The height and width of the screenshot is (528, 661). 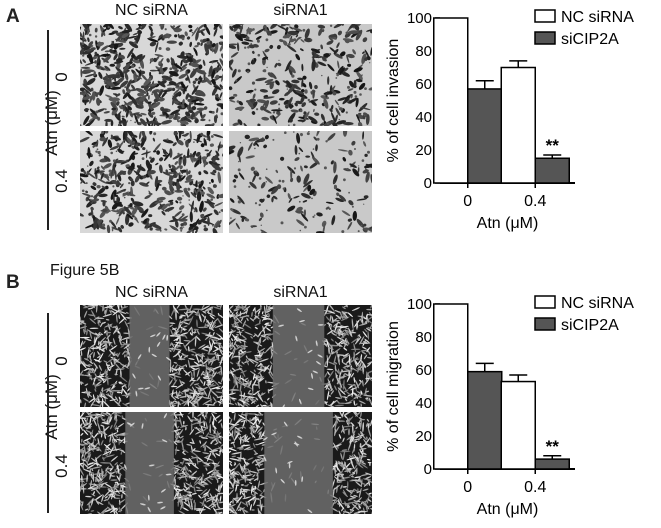 I want to click on panel-b-row-title: Atn (μM), so click(x=51, y=407).